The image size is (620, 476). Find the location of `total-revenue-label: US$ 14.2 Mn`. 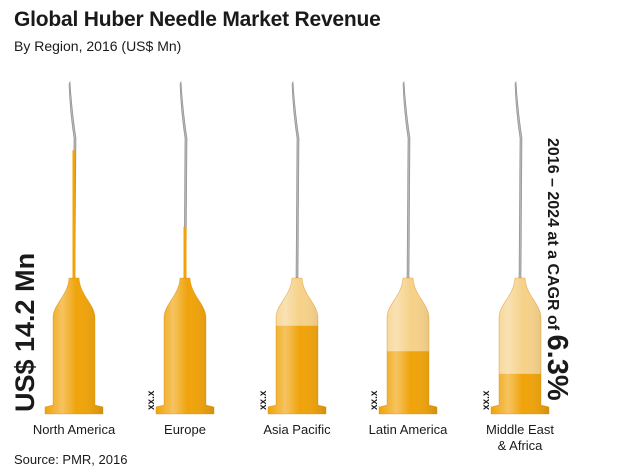

total-revenue-label: US$ 14.2 Mn is located at coordinates (25, 332).